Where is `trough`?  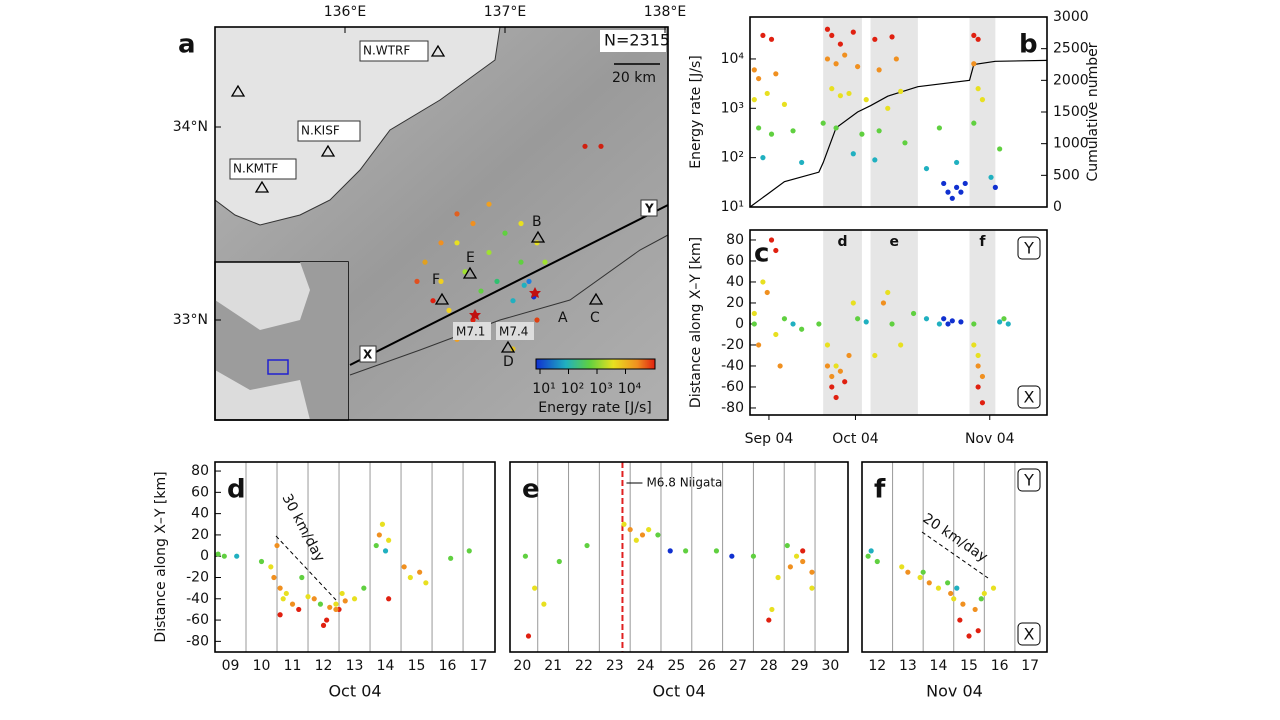 trough is located at coordinates (509, 305).